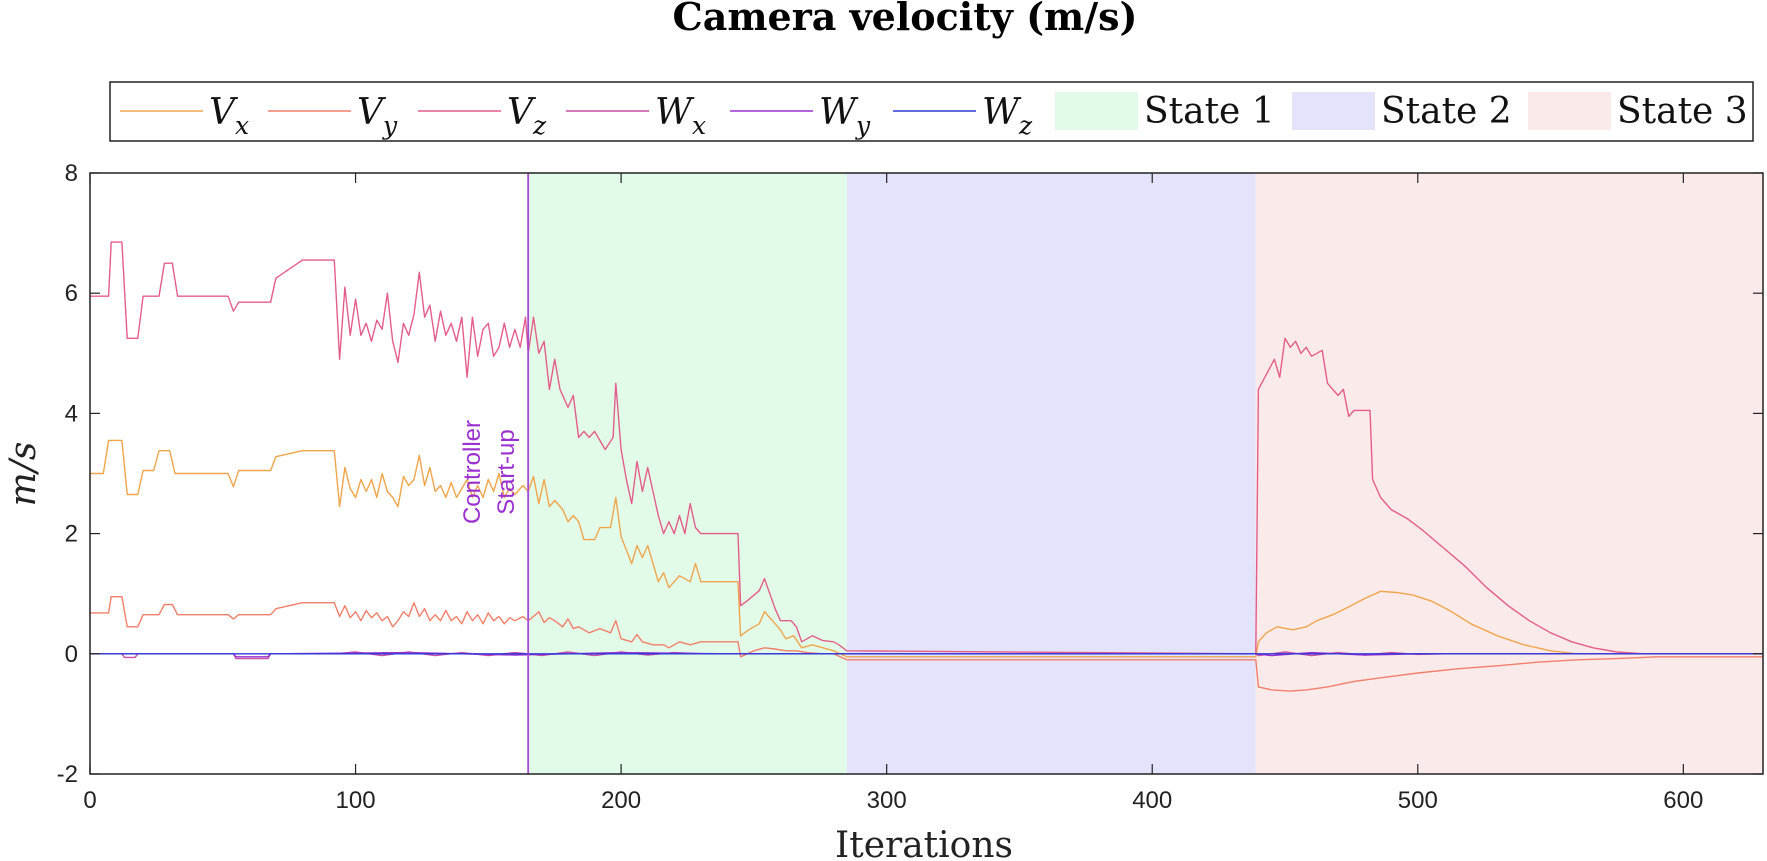 The width and height of the screenshot is (1767, 861). Describe the element at coordinates (931, 111) in the screenshot. I see `legend: Vx Vy Vz Wx Wy Wz State 1 State 2 State 3` at that location.